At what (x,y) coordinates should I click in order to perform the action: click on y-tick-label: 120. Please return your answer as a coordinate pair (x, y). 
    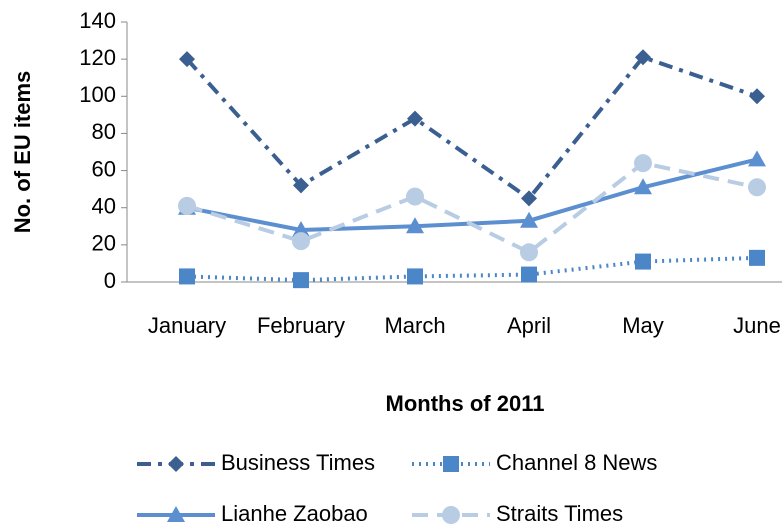
    Looking at the image, I should click on (97, 57).